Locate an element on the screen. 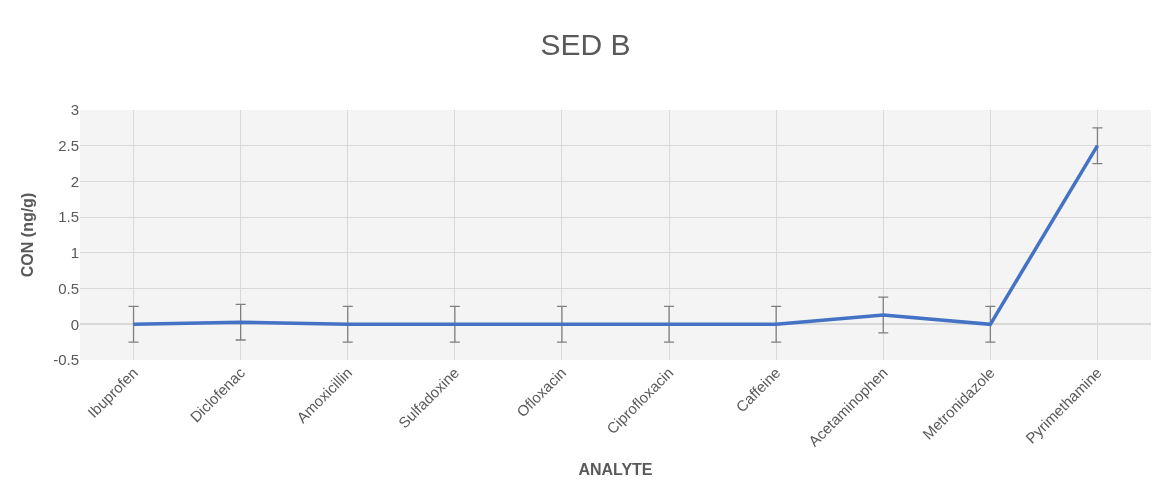 The width and height of the screenshot is (1171, 488). y-tick-label: -0.5 is located at coordinates (66, 360).